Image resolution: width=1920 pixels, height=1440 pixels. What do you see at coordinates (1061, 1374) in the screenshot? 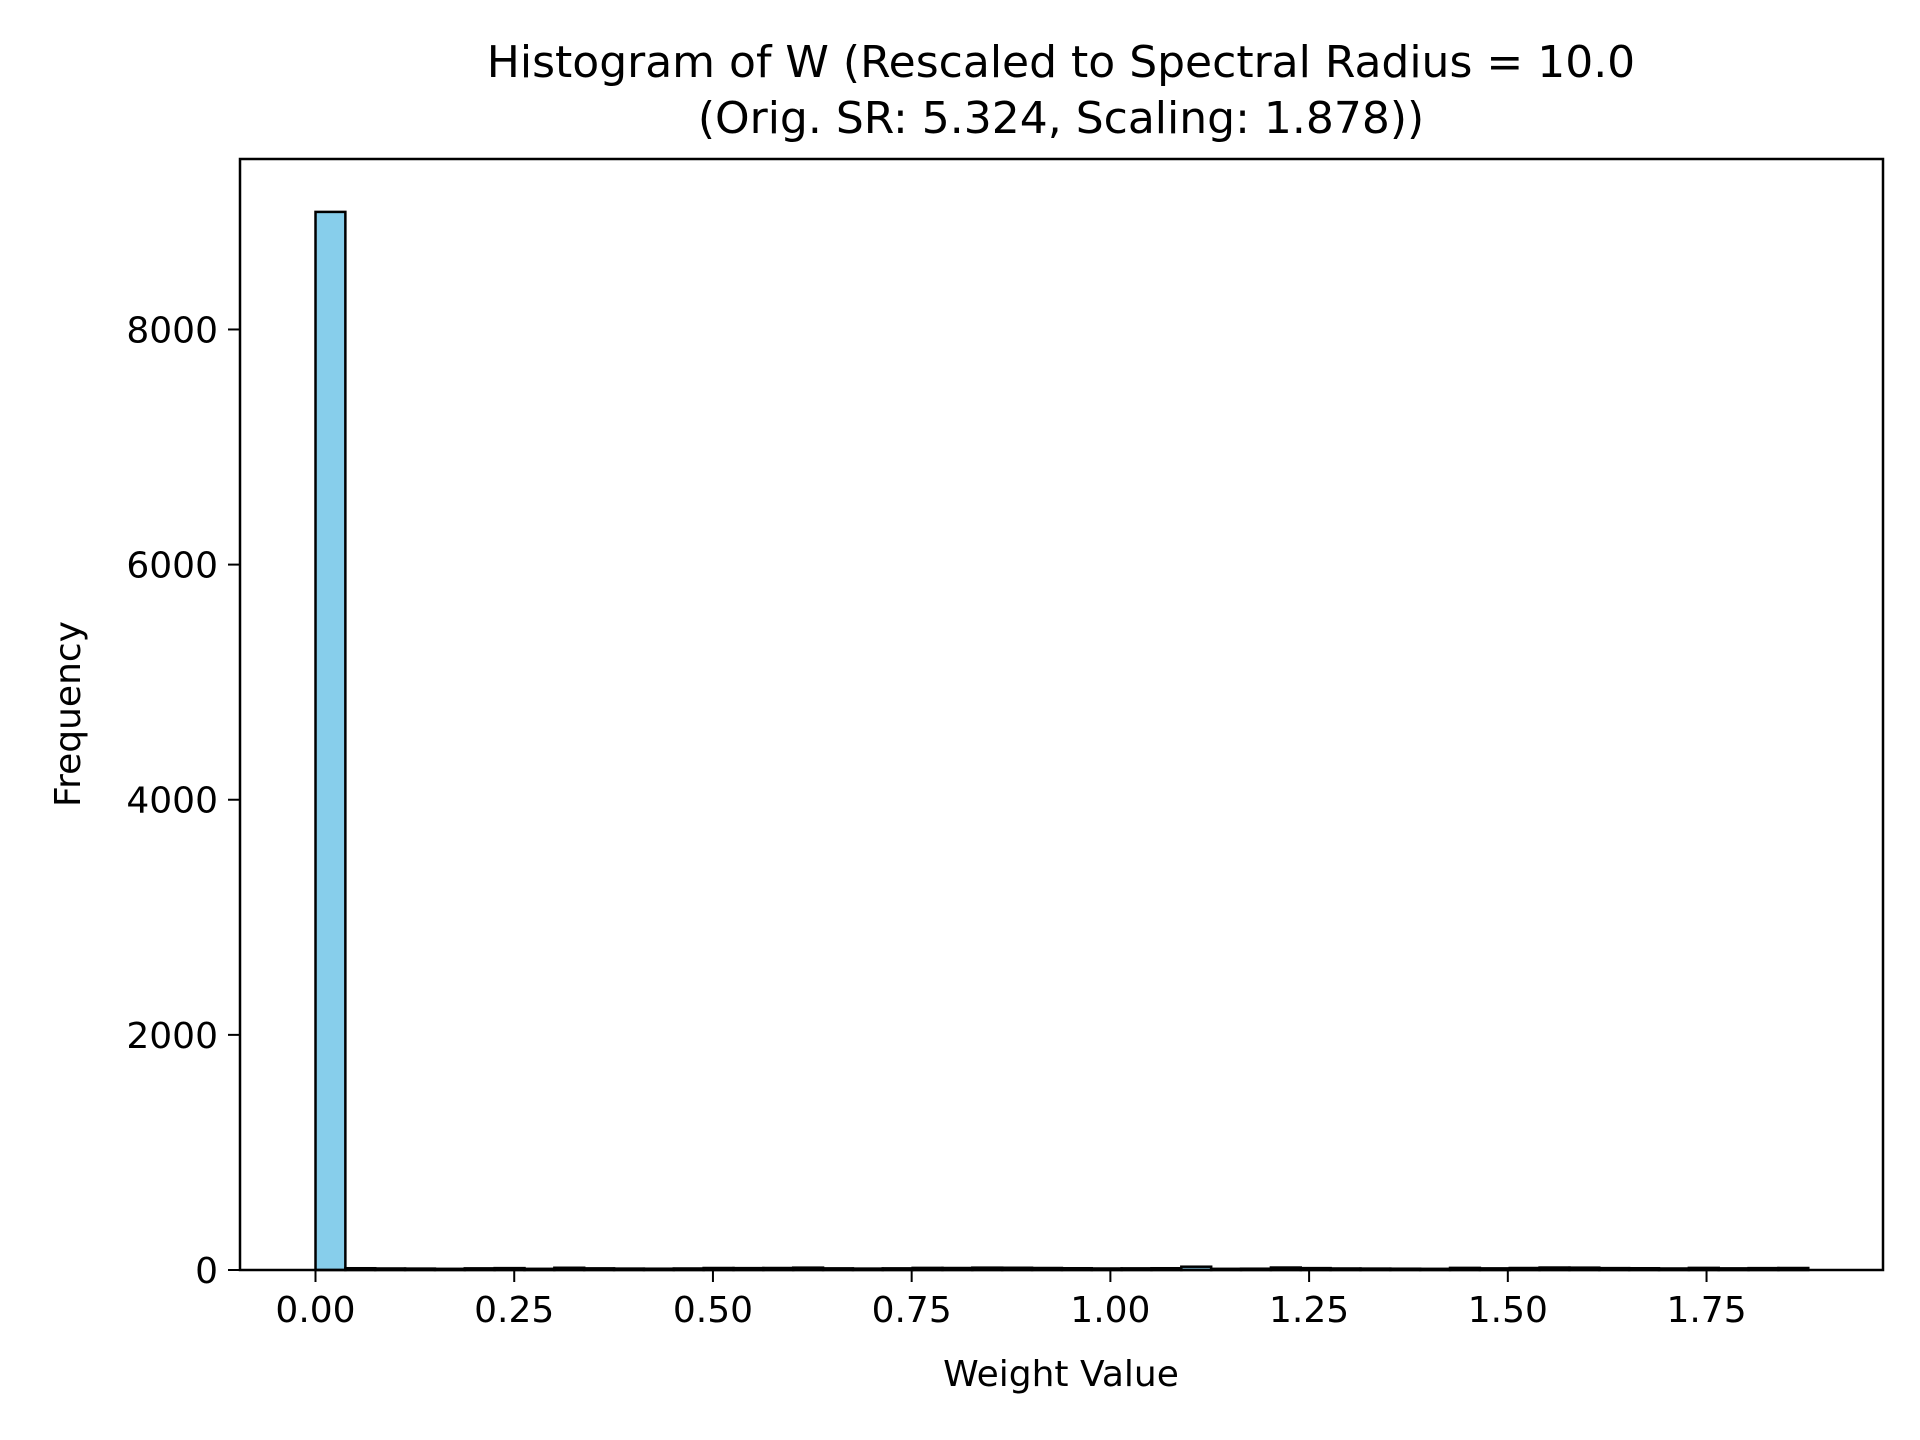
I see `x-axis-label: Weight Value` at bounding box center [1061, 1374].